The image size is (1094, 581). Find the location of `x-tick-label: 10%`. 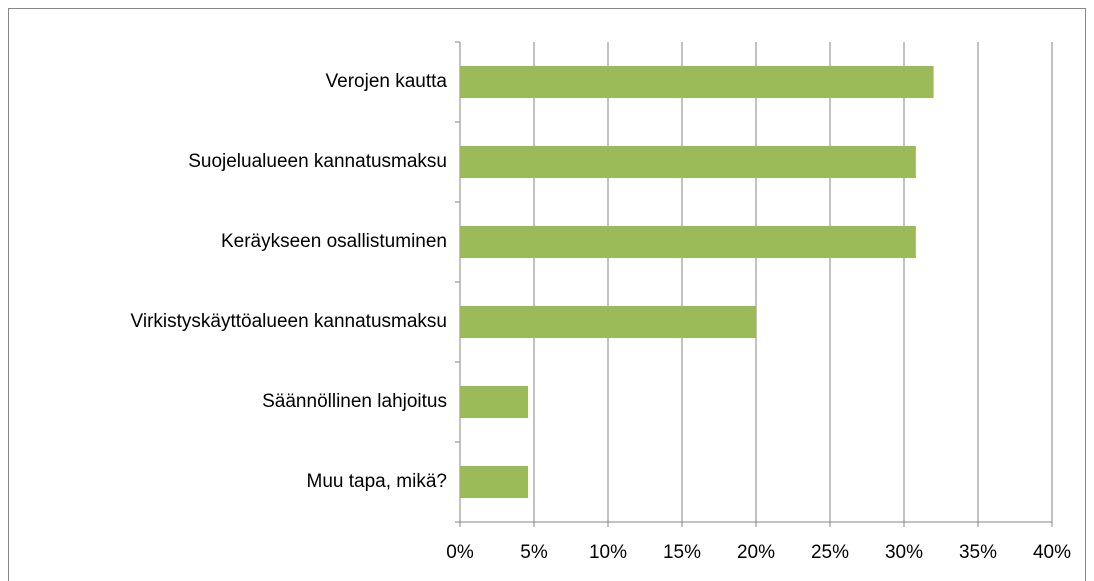

x-tick-label: 10% is located at coordinates (608, 552).